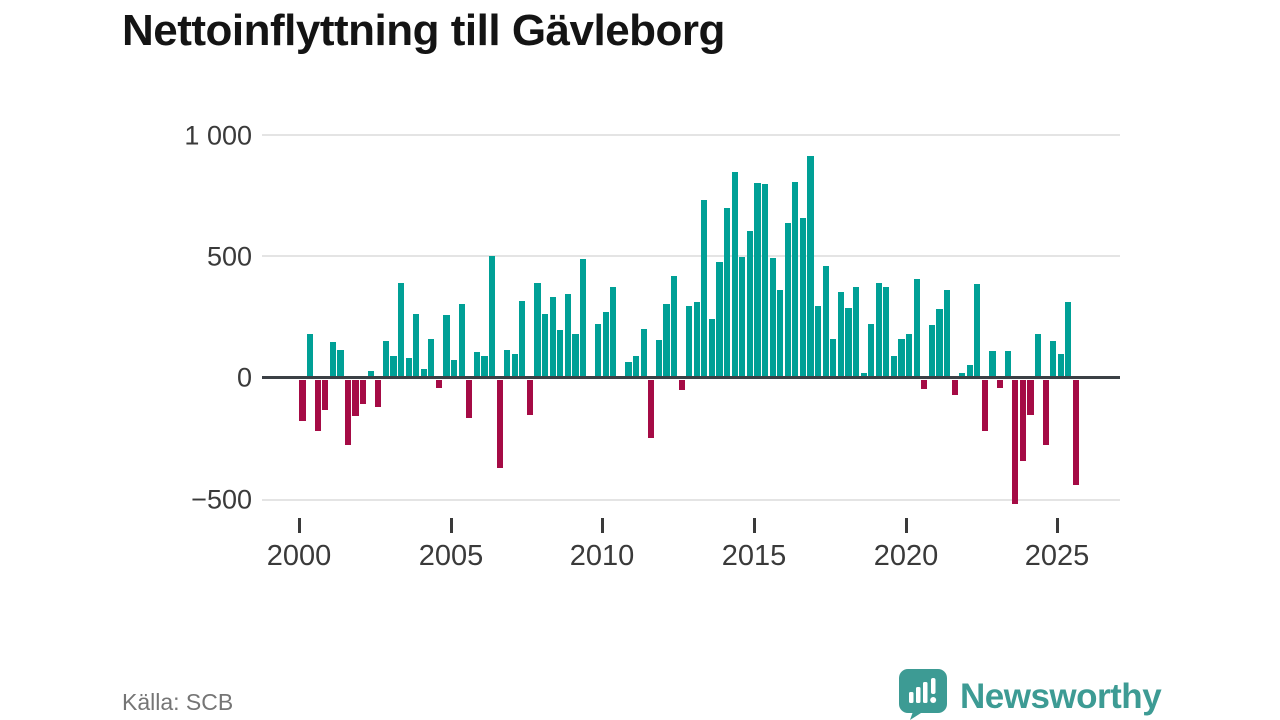 The width and height of the screenshot is (1280, 720). What do you see at coordinates (906, 556) in the screenshot?
I see `x-axis-label-2020: 2020` at bounding box center [906, 556].